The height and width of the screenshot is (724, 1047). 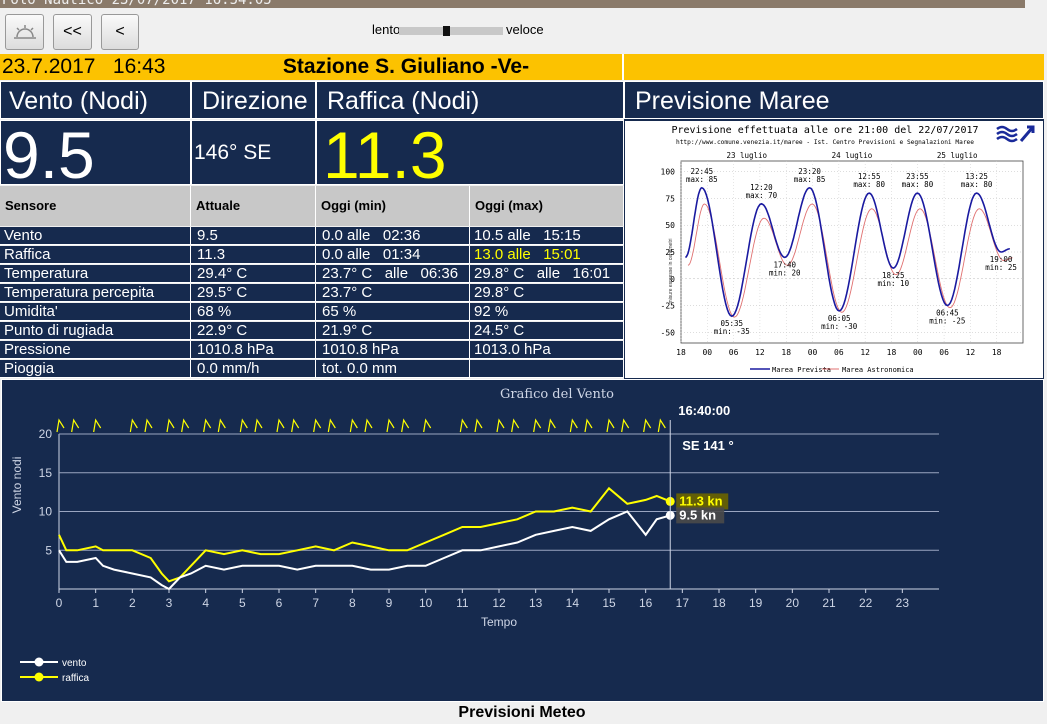 What do you see at coordinates (253, 331) in the screenshot?
I see `table-cell: 22.9° C` at bounding box center [253, 331].